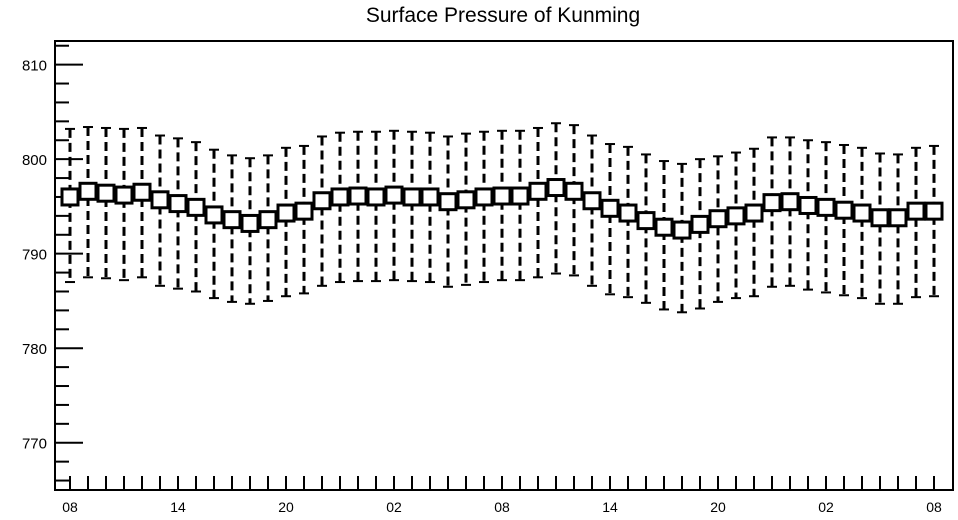  What do you see at coordinates (52, 263) in the screenshot?
I see `y-axis: 770 780 790 800 810` at bounding box center [52, 263].